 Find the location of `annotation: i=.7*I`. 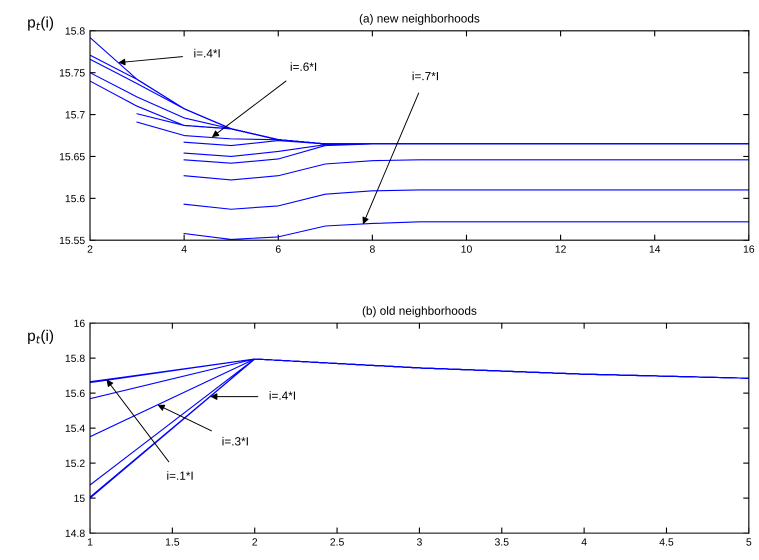

annotation: i=.7*I is located at coordinates (425, 76).